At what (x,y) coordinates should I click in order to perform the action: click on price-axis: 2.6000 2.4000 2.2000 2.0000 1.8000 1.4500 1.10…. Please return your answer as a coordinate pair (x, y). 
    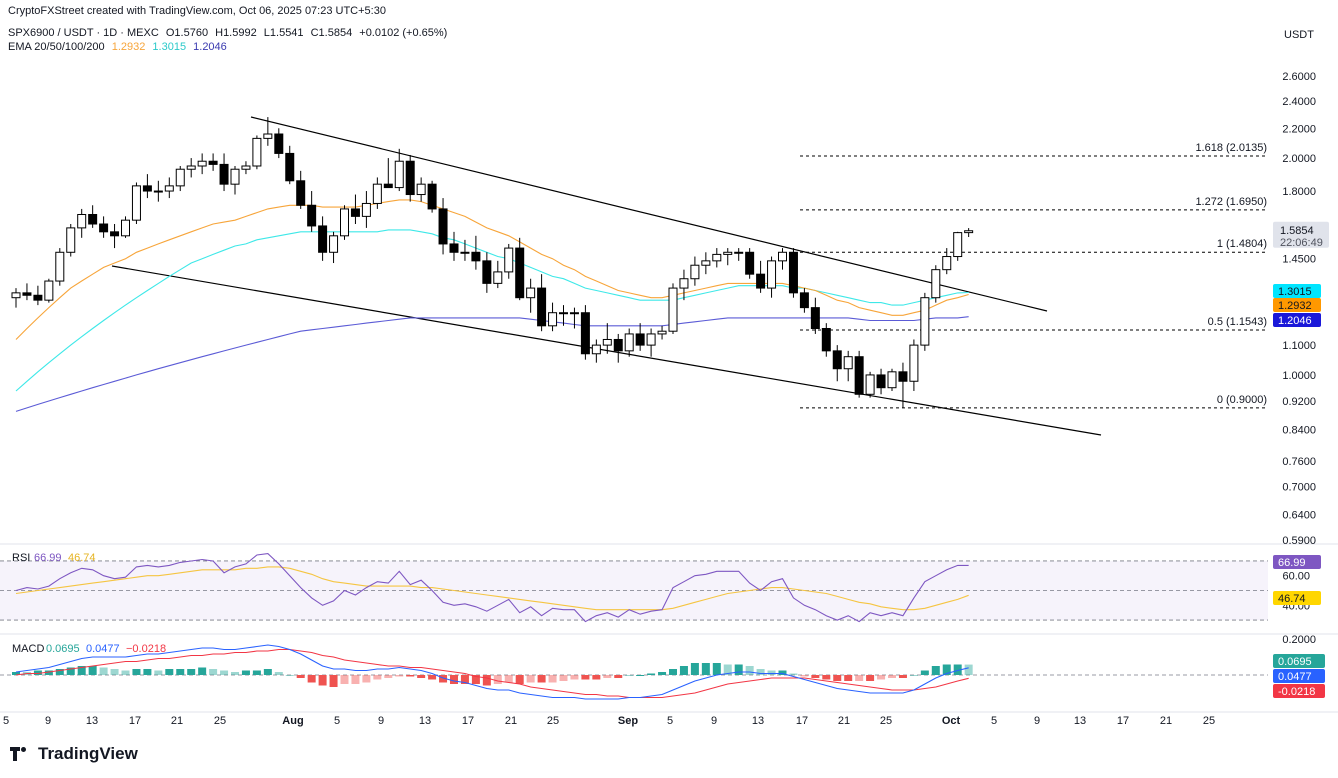
    Looking at the image, I should click on (1301, 384).